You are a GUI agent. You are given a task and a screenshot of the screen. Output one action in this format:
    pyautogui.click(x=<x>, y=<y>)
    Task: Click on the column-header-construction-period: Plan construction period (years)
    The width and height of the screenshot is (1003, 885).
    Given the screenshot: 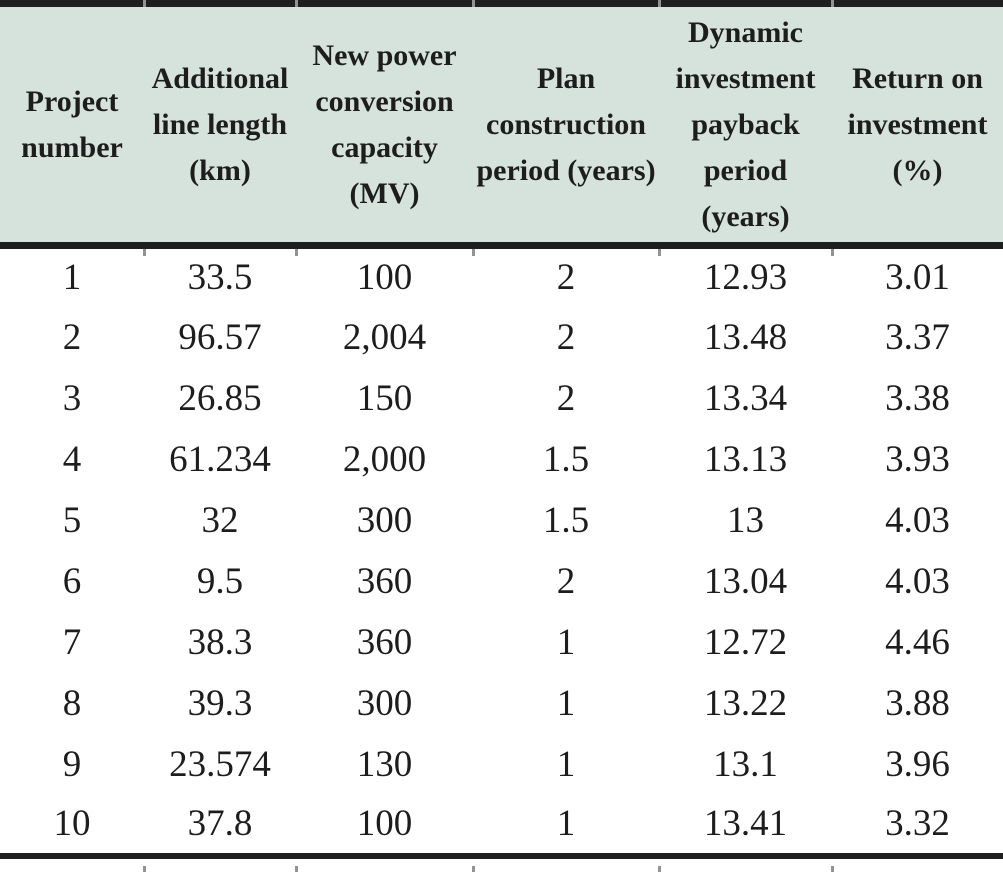 What is the action you would take?
    pyautogui.click(x=566, y=126)
    